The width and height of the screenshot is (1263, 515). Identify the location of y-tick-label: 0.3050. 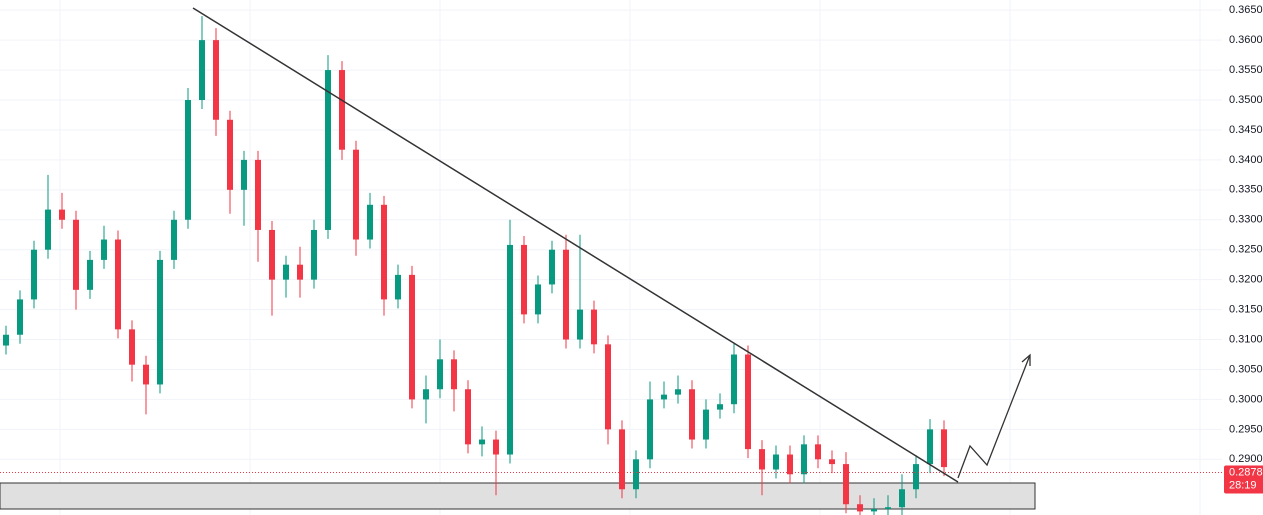
(1246, 369).